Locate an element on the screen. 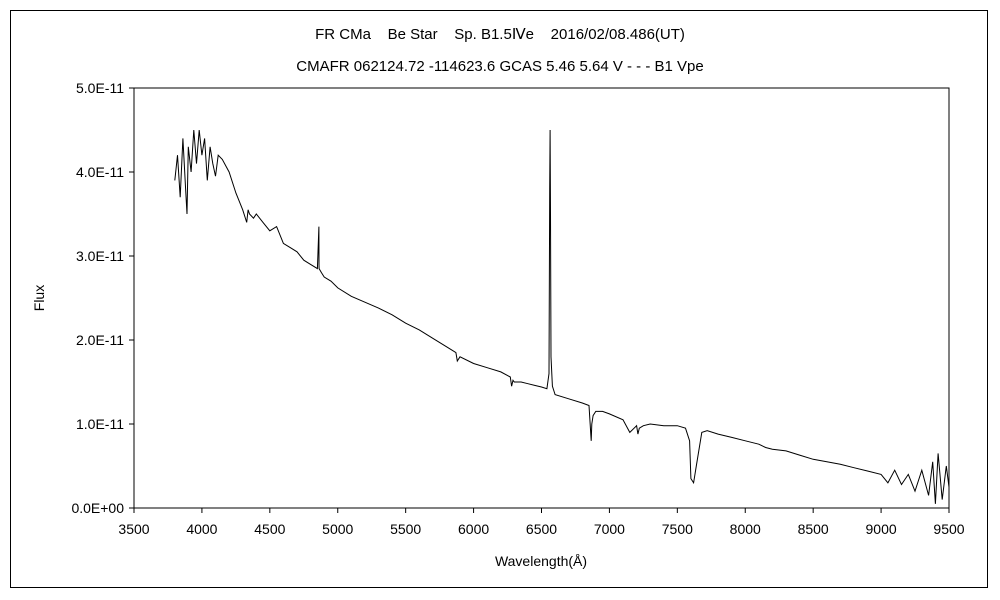  x-tick-label: 6000 is located at coordinates (473, 529).